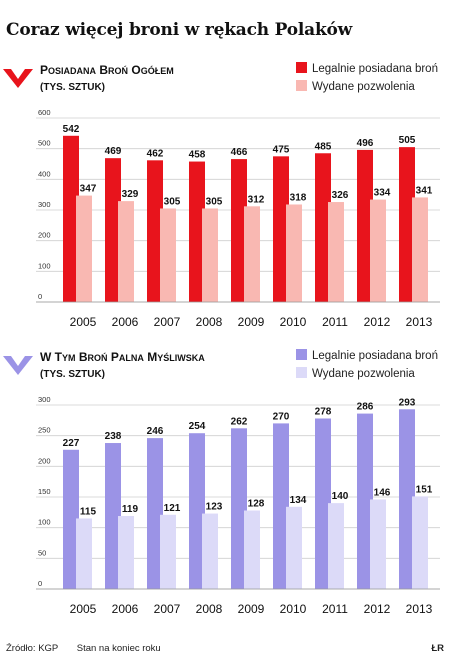  Describe the element at coordinates (407, 402) in the screenshot. I see `data-label: 293` at that location.